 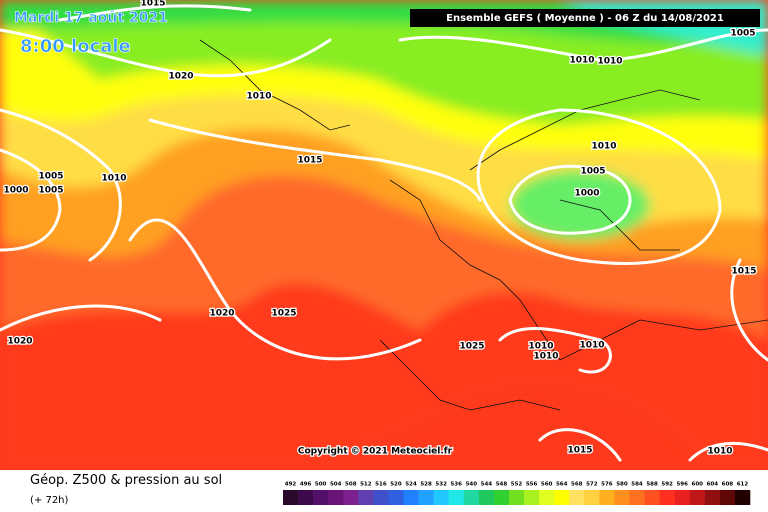 What do you see at coordinates (291, 485) in the screenshot?
I see `legend-level: 492` at bounding box center [291, 485].